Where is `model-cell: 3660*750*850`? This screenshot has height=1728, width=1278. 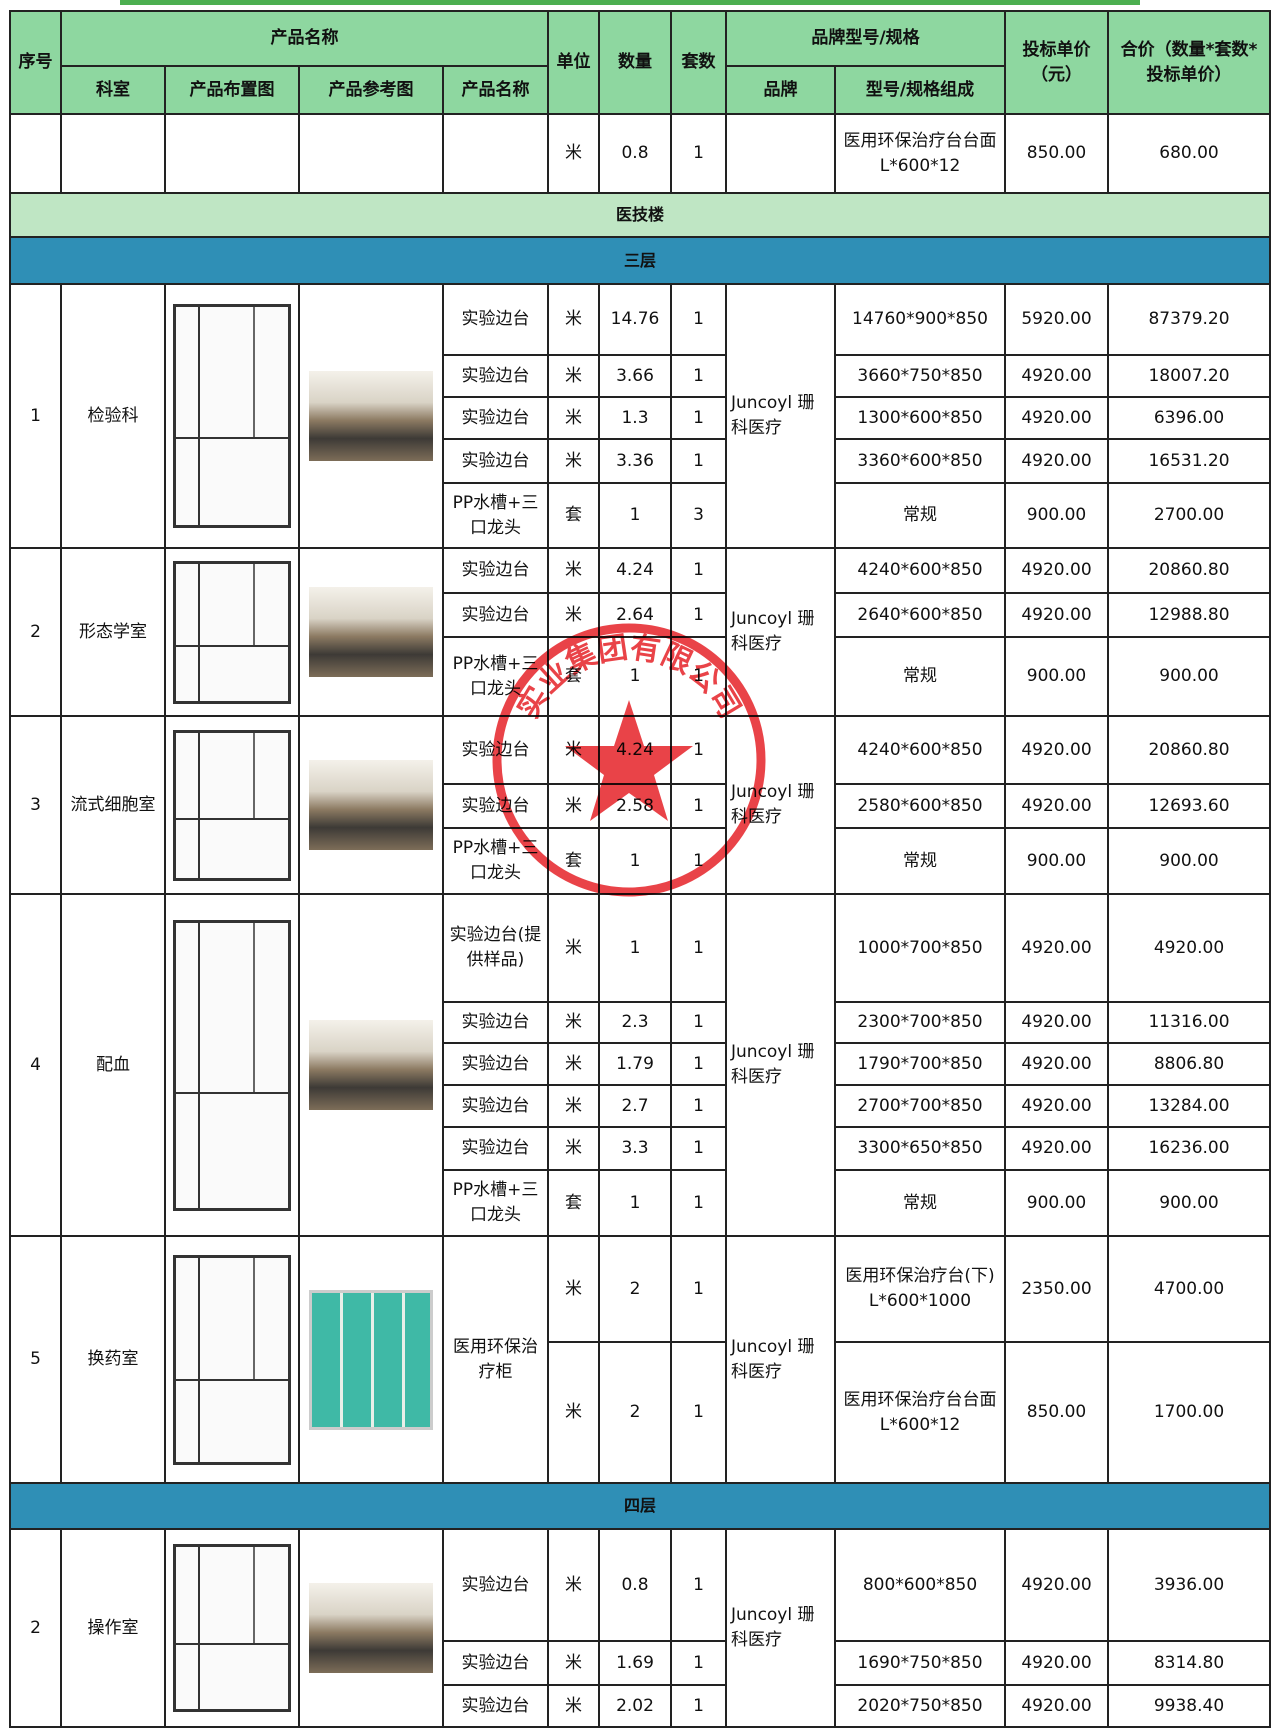 model-cell: 3660*750*850 is located at coordinates (920, 376).